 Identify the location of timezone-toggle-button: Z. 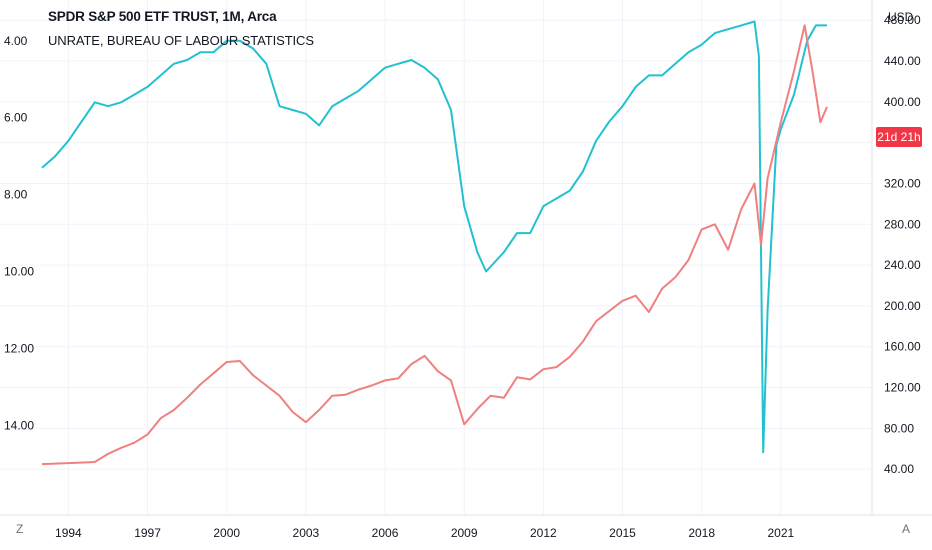
(20, 529).